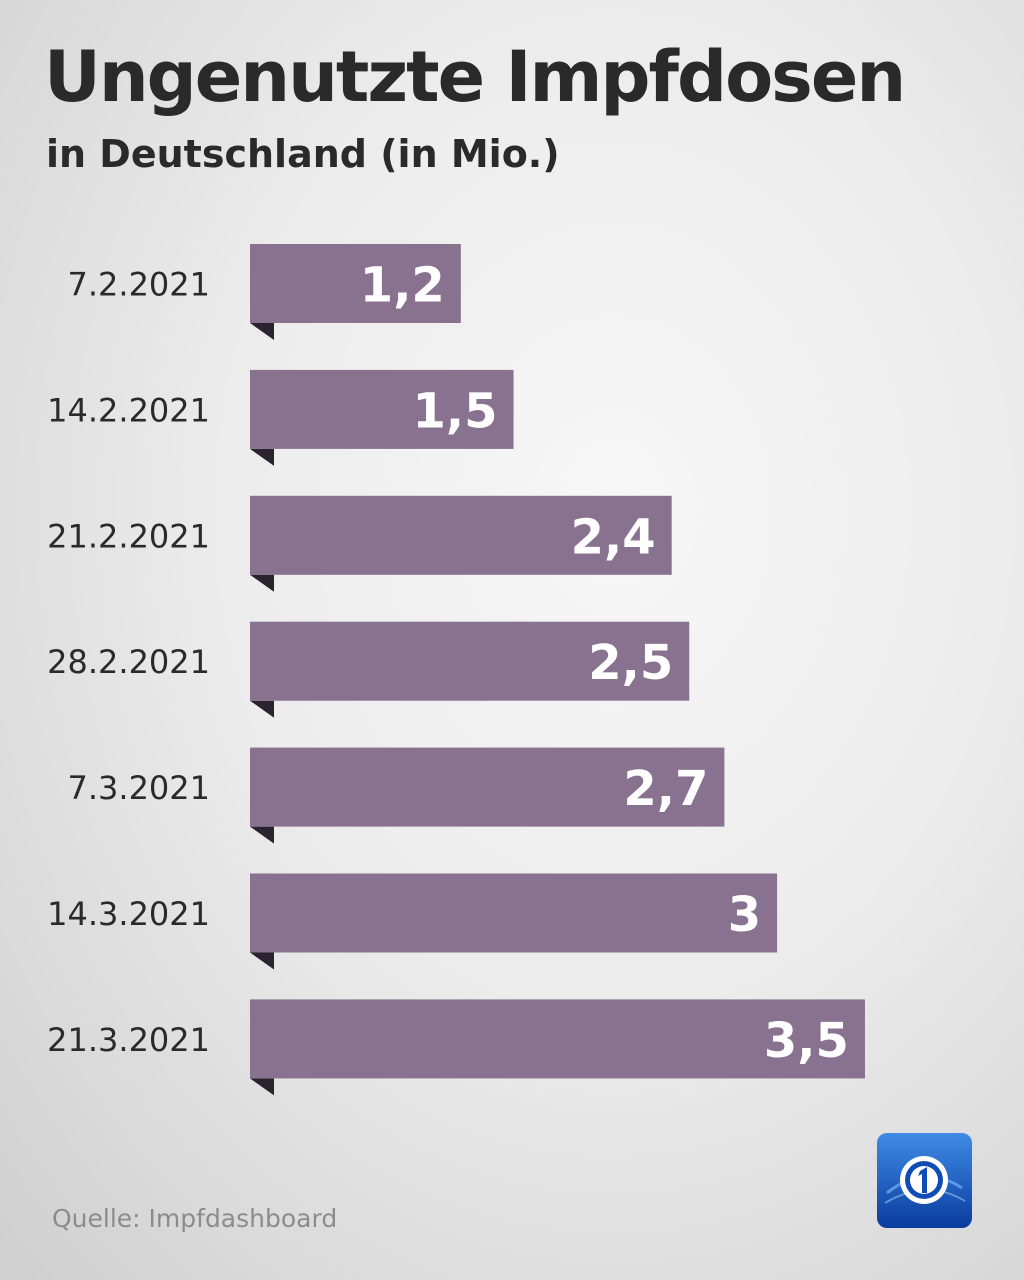 This screenshot has height=1280, width=1024. Describe the element at coordinates (128, 536) in the screenshot. I see `category-label: 21.2.2021` at that location.